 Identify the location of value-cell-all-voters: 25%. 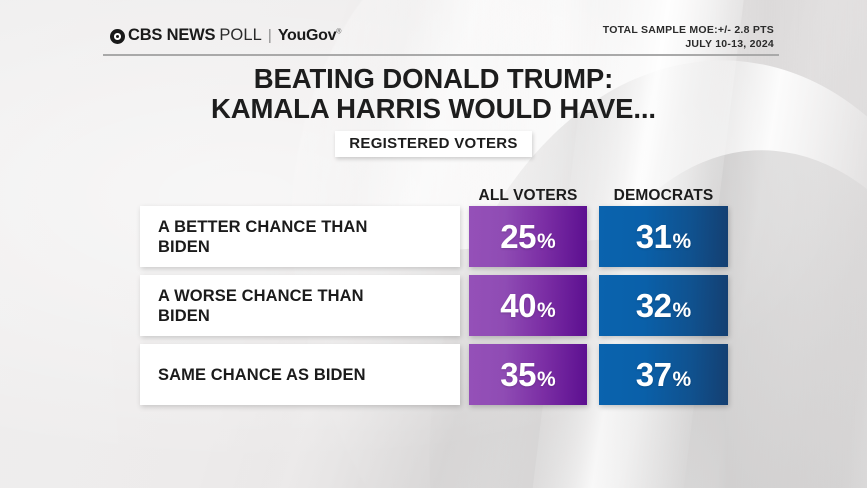
(528, 236).